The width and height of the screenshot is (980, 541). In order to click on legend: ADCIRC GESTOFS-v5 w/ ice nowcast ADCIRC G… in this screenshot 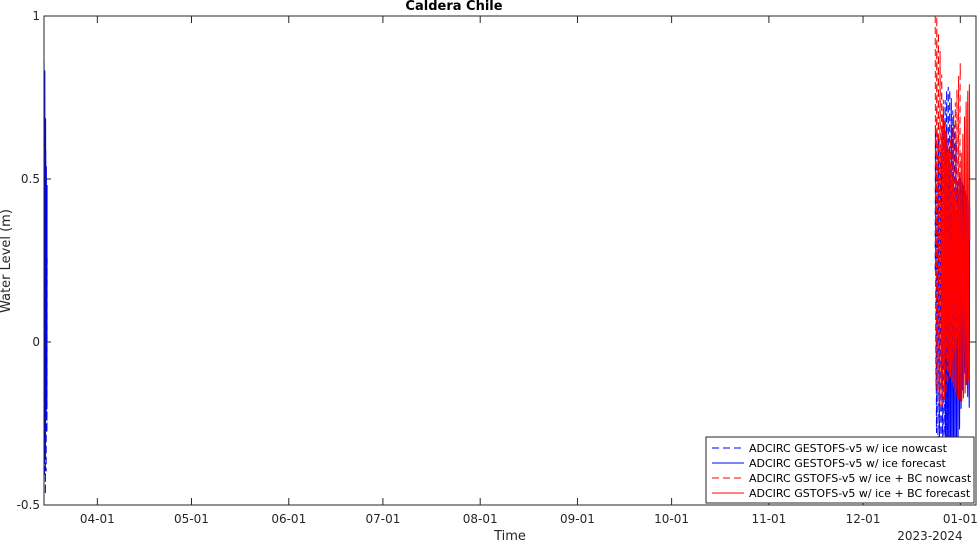, I will do `click(840, 470)`.